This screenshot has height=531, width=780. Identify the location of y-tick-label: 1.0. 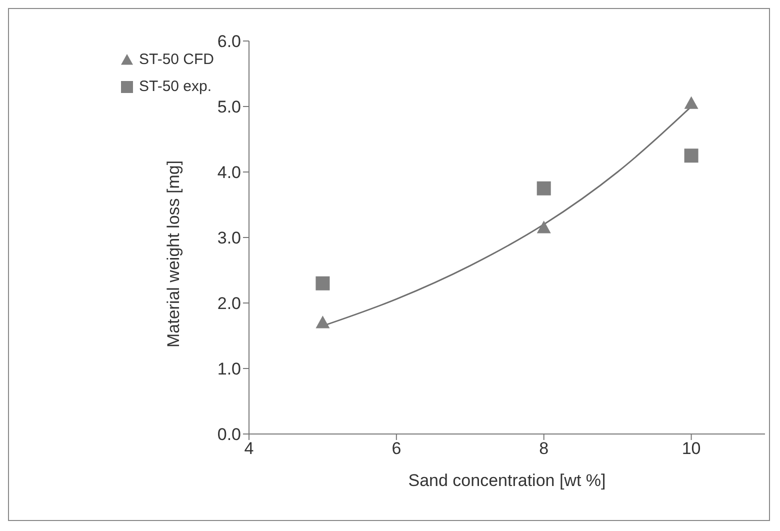
(229, 369).